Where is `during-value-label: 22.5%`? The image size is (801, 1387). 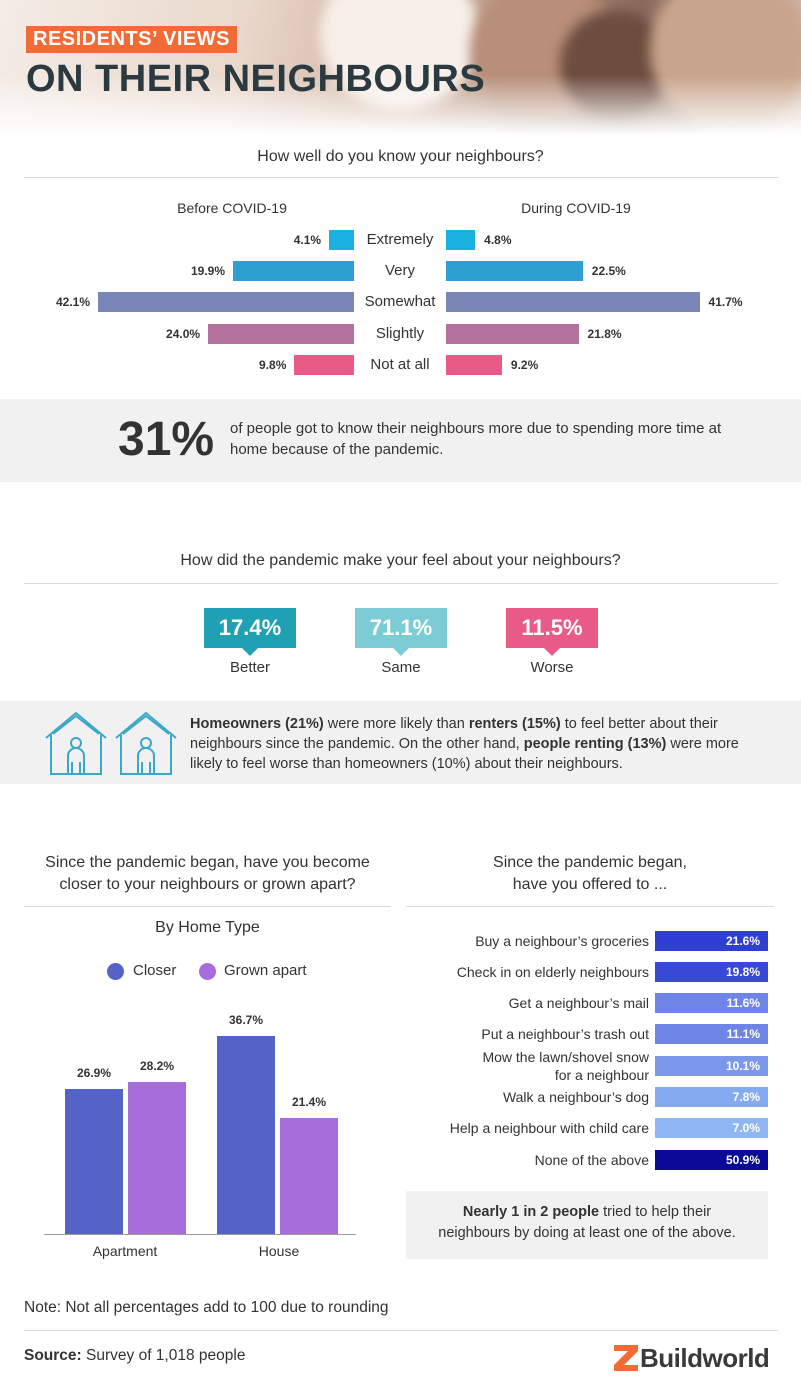 during-value-label: 22.5% is located at coordinates (608, 271).